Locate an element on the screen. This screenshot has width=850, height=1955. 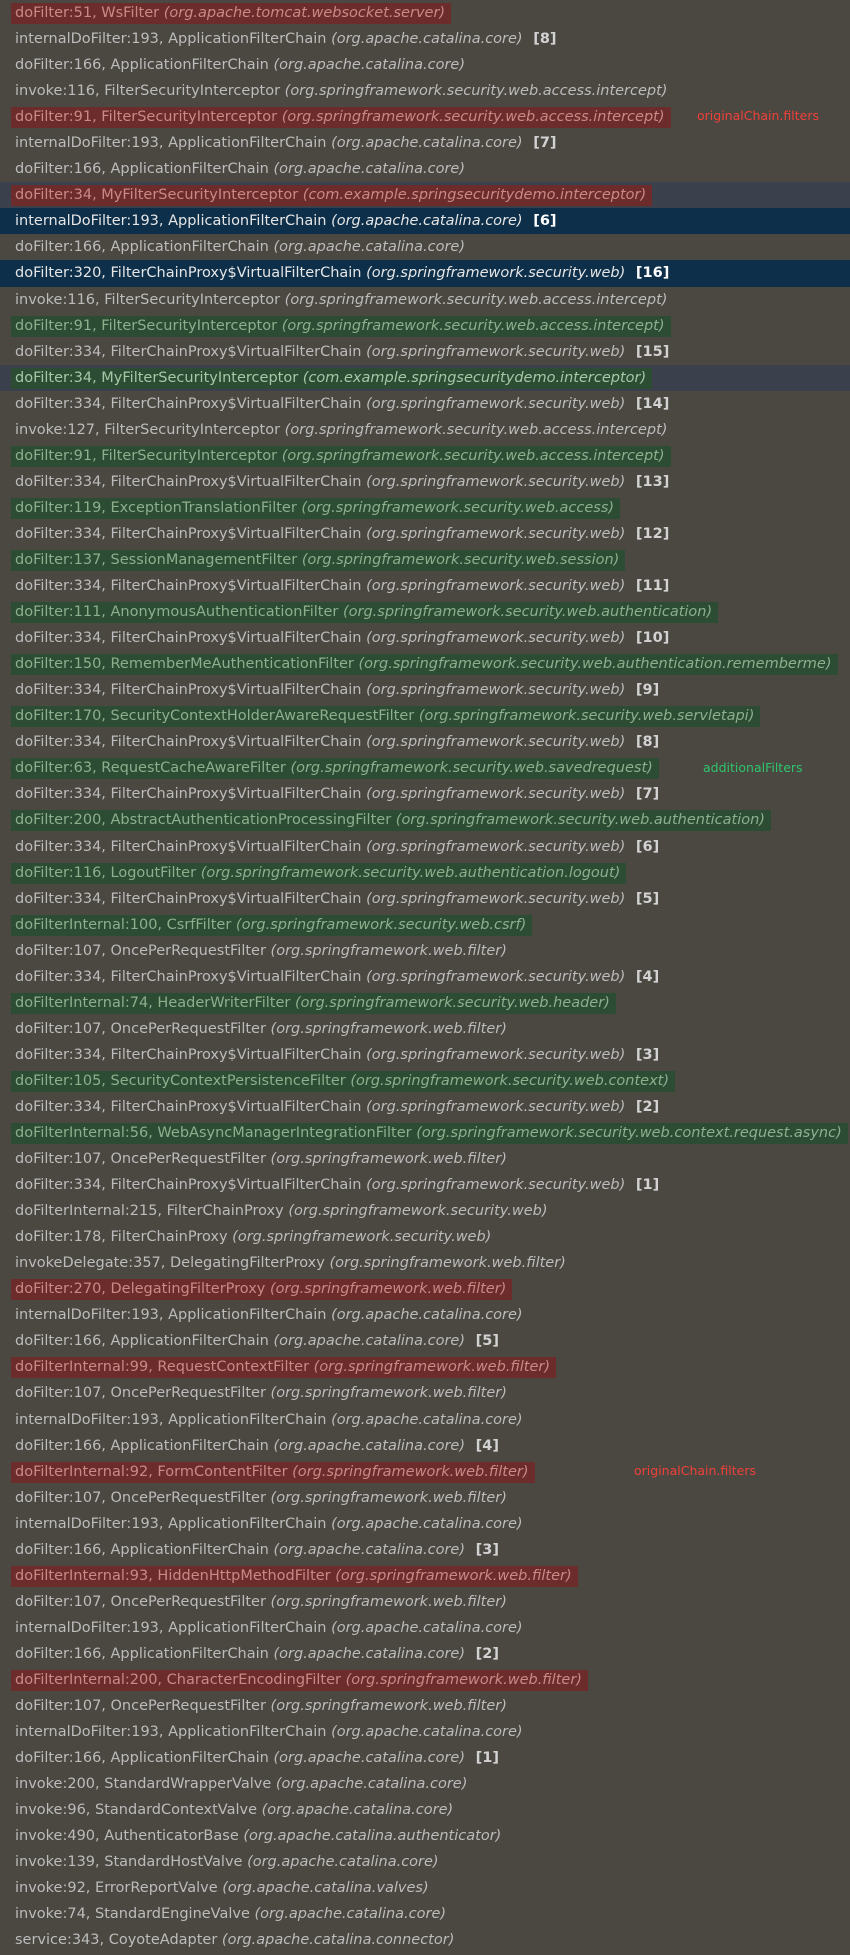
frame-method: doFilter:116, LogoutFilter is located at coordinates (106, 872).